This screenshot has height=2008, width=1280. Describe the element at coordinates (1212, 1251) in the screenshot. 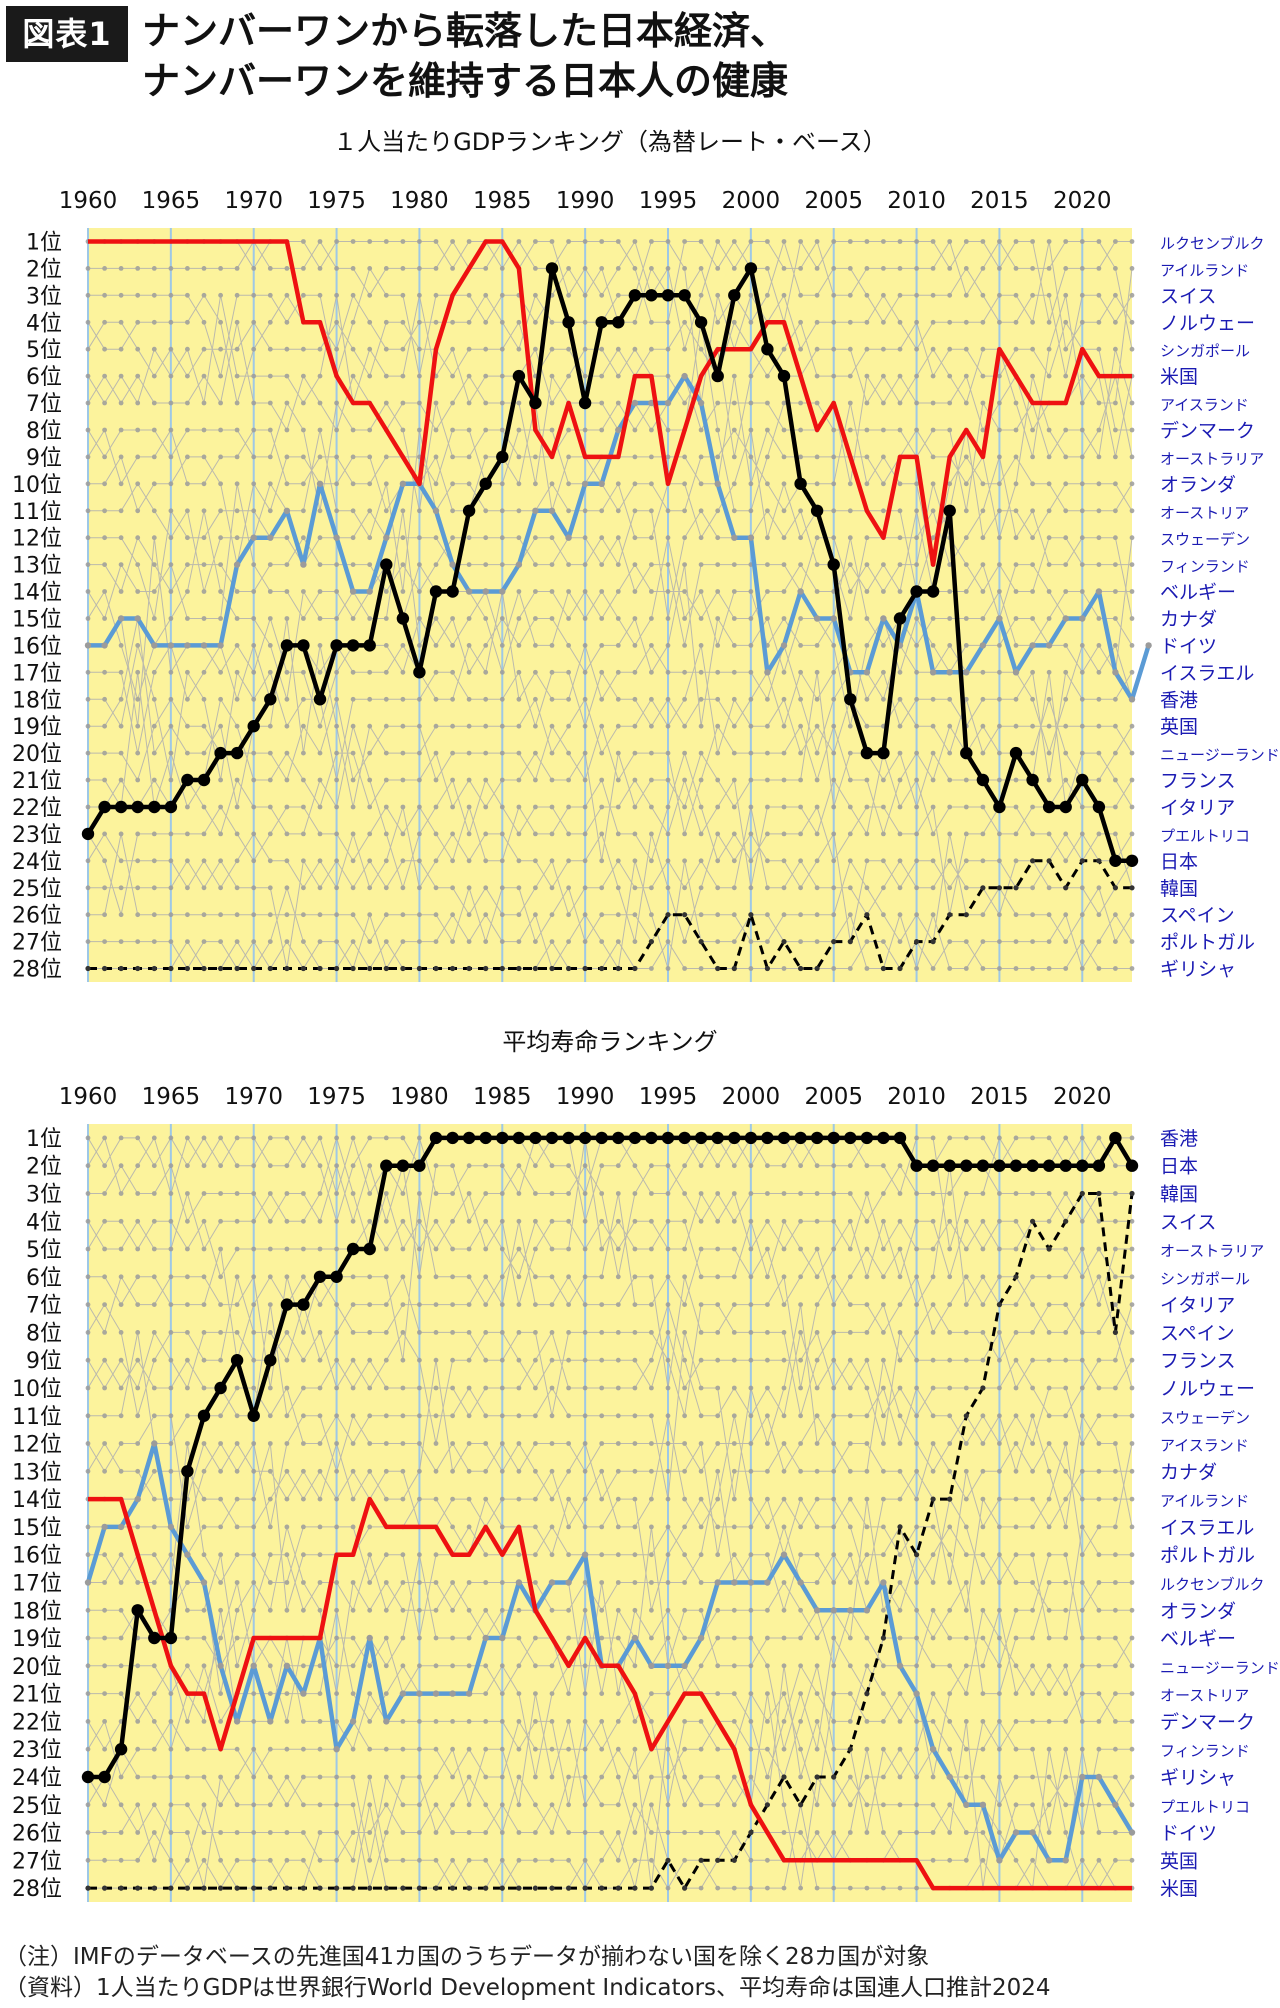

I see `country-label: オーストラリア` at that location.